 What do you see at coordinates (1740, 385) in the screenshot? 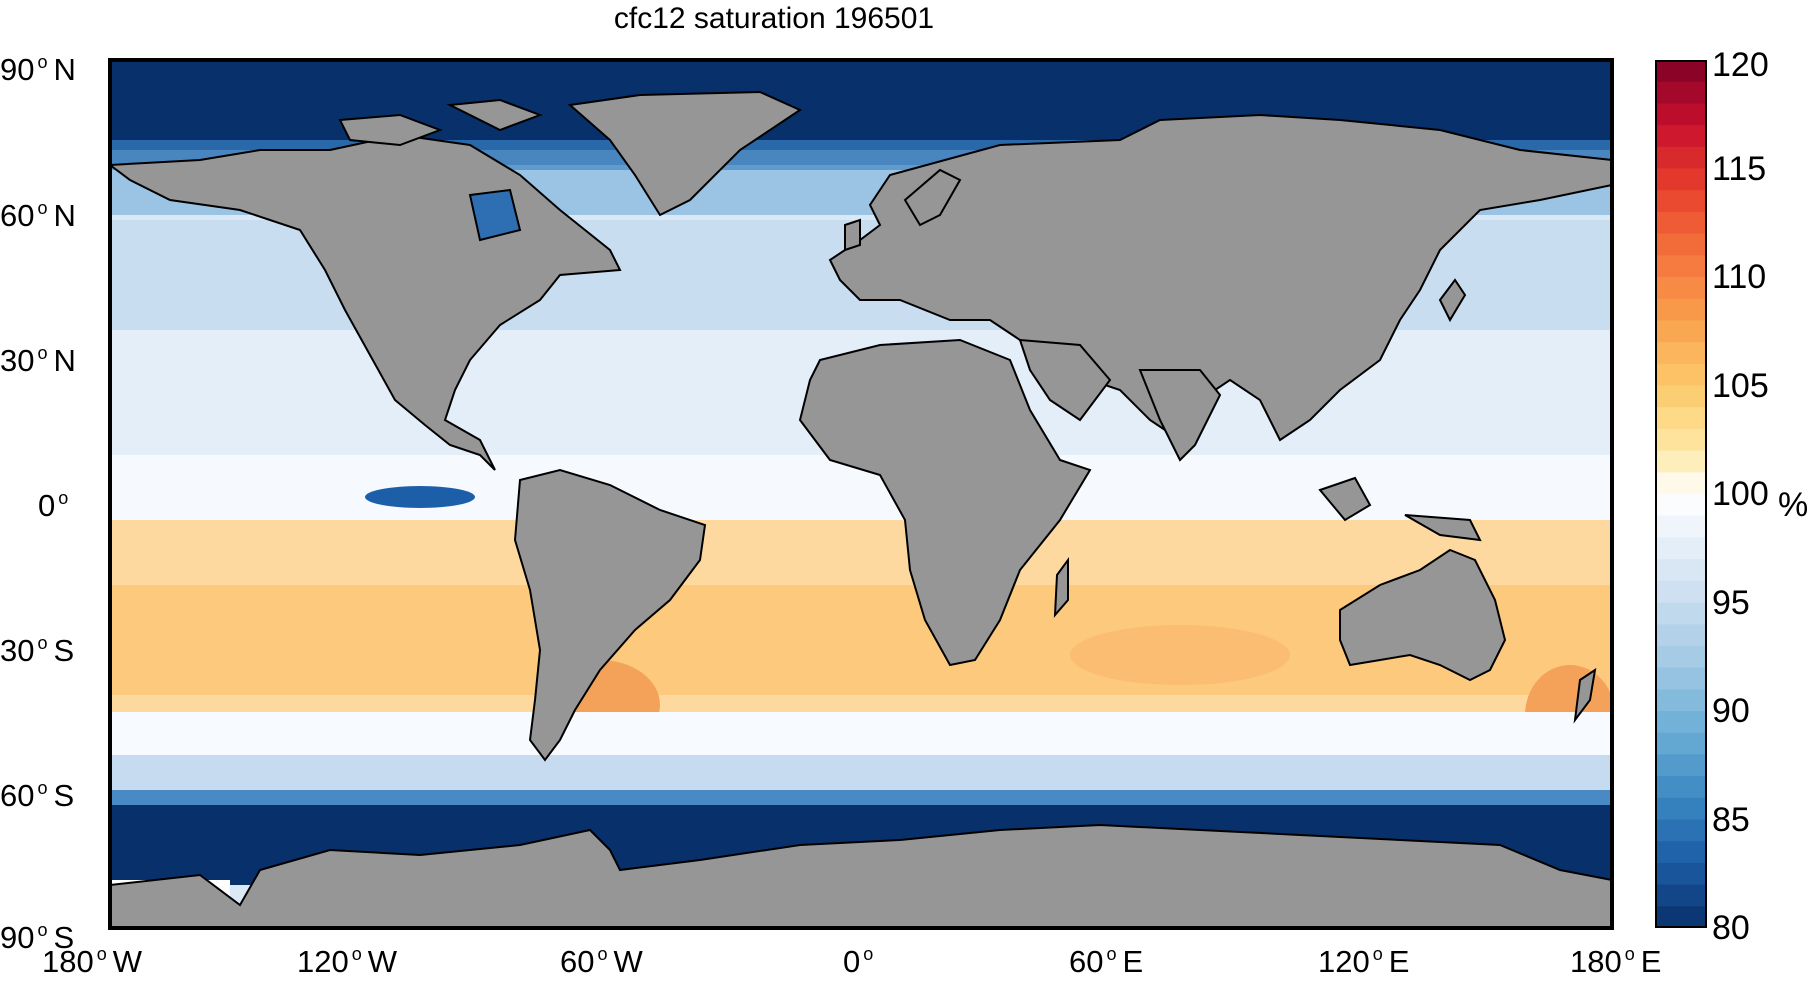
I see `colorbar-tick-label: 105` at bounding box center [1740, 385].